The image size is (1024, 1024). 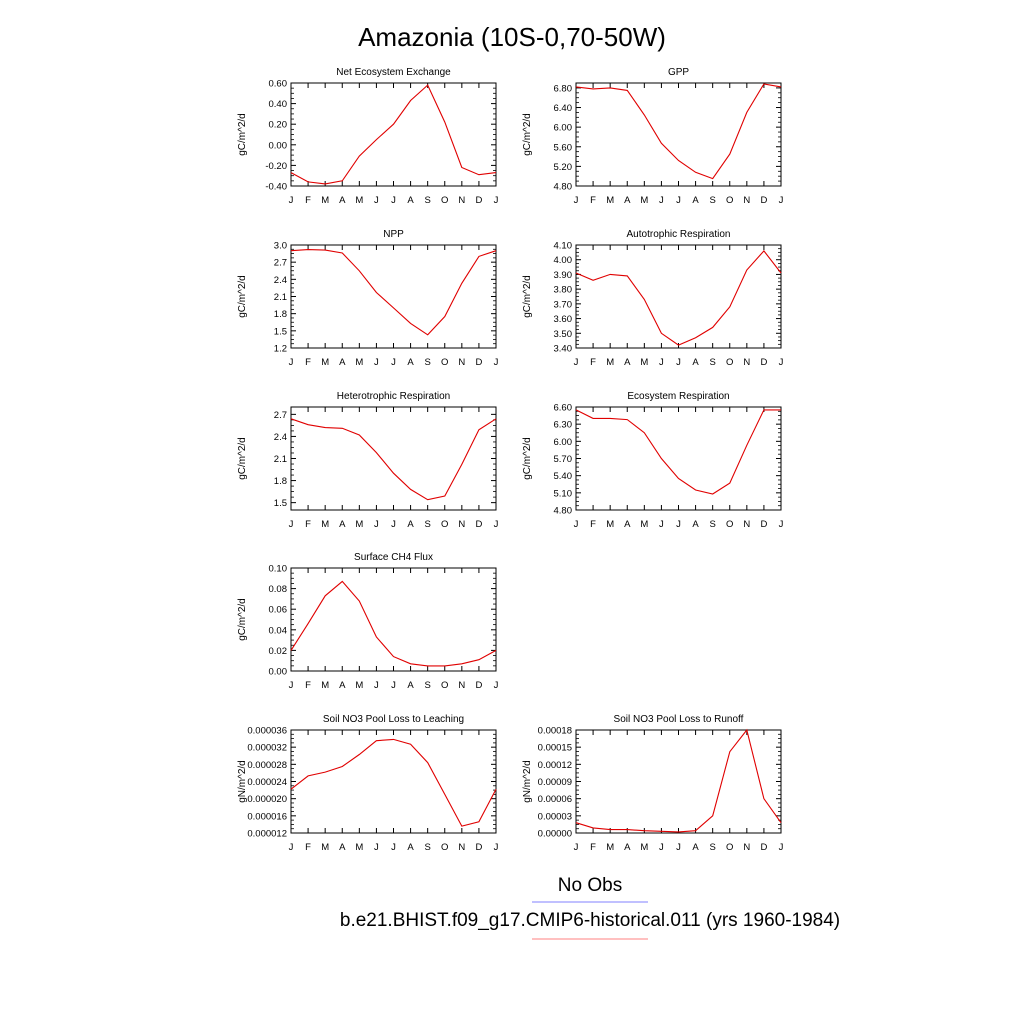 What do you see at coordinates (563, 476) in the screenshot?
I see `y-tick-label: 5.40` at bounding box center [563, 476].